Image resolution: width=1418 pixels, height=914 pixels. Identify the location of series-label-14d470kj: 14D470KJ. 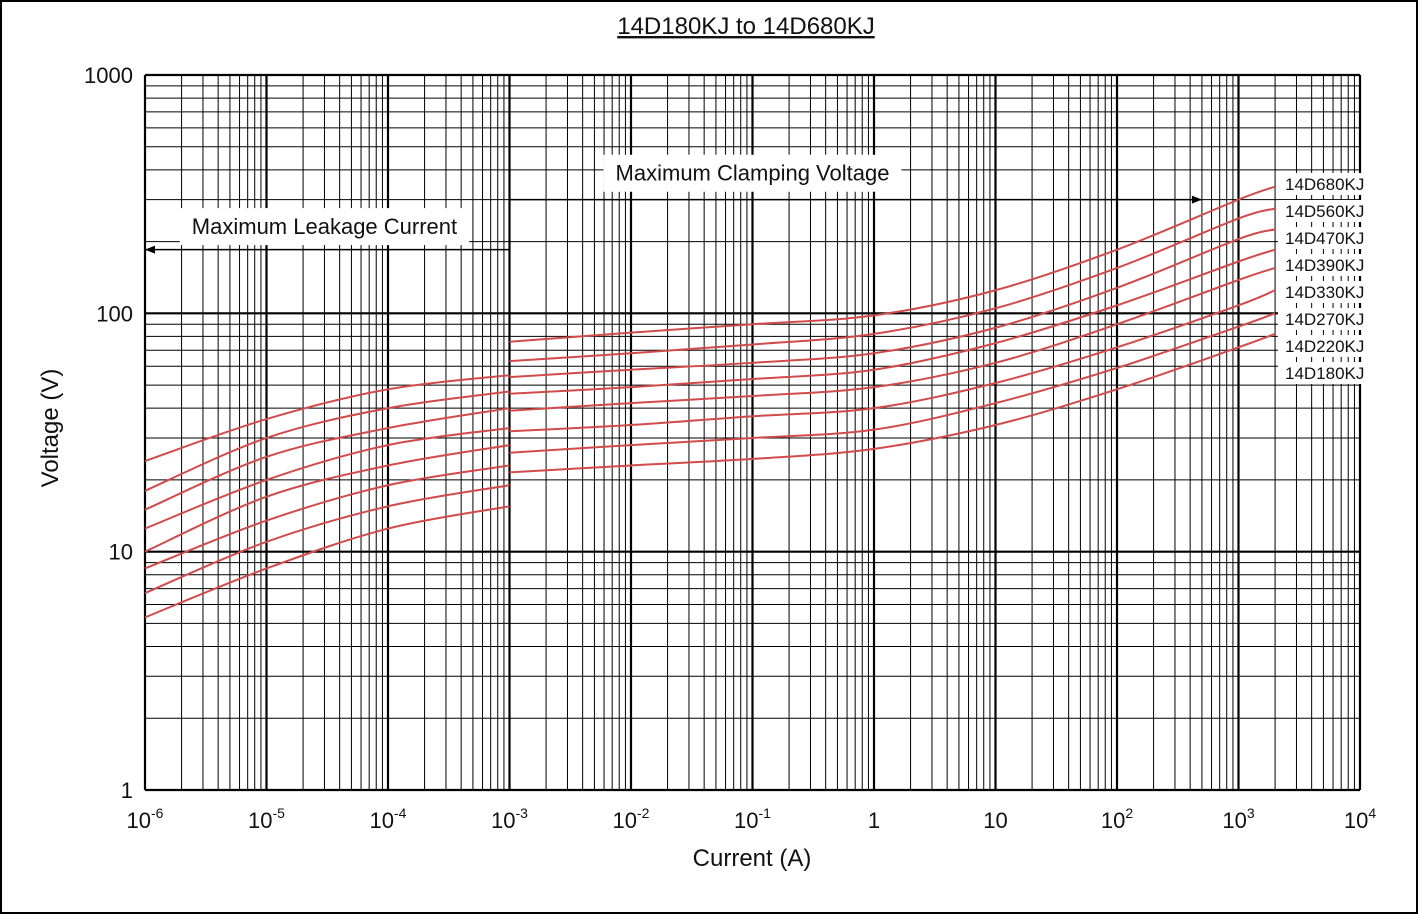
(1324, 238).